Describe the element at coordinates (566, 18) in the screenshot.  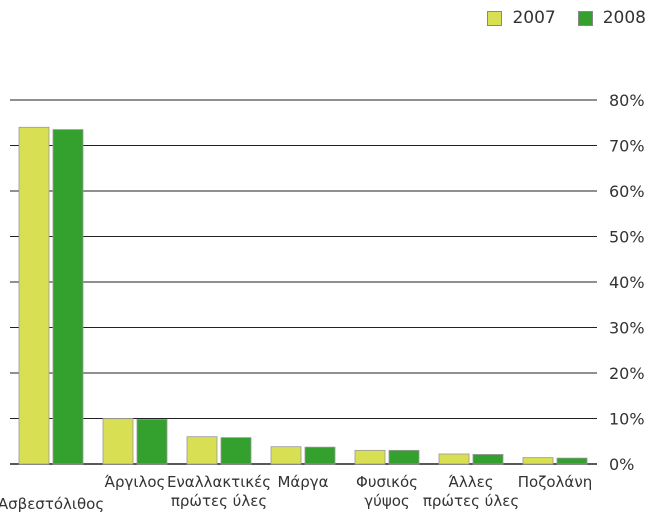
I see `legend: 2007 2008` at that location.